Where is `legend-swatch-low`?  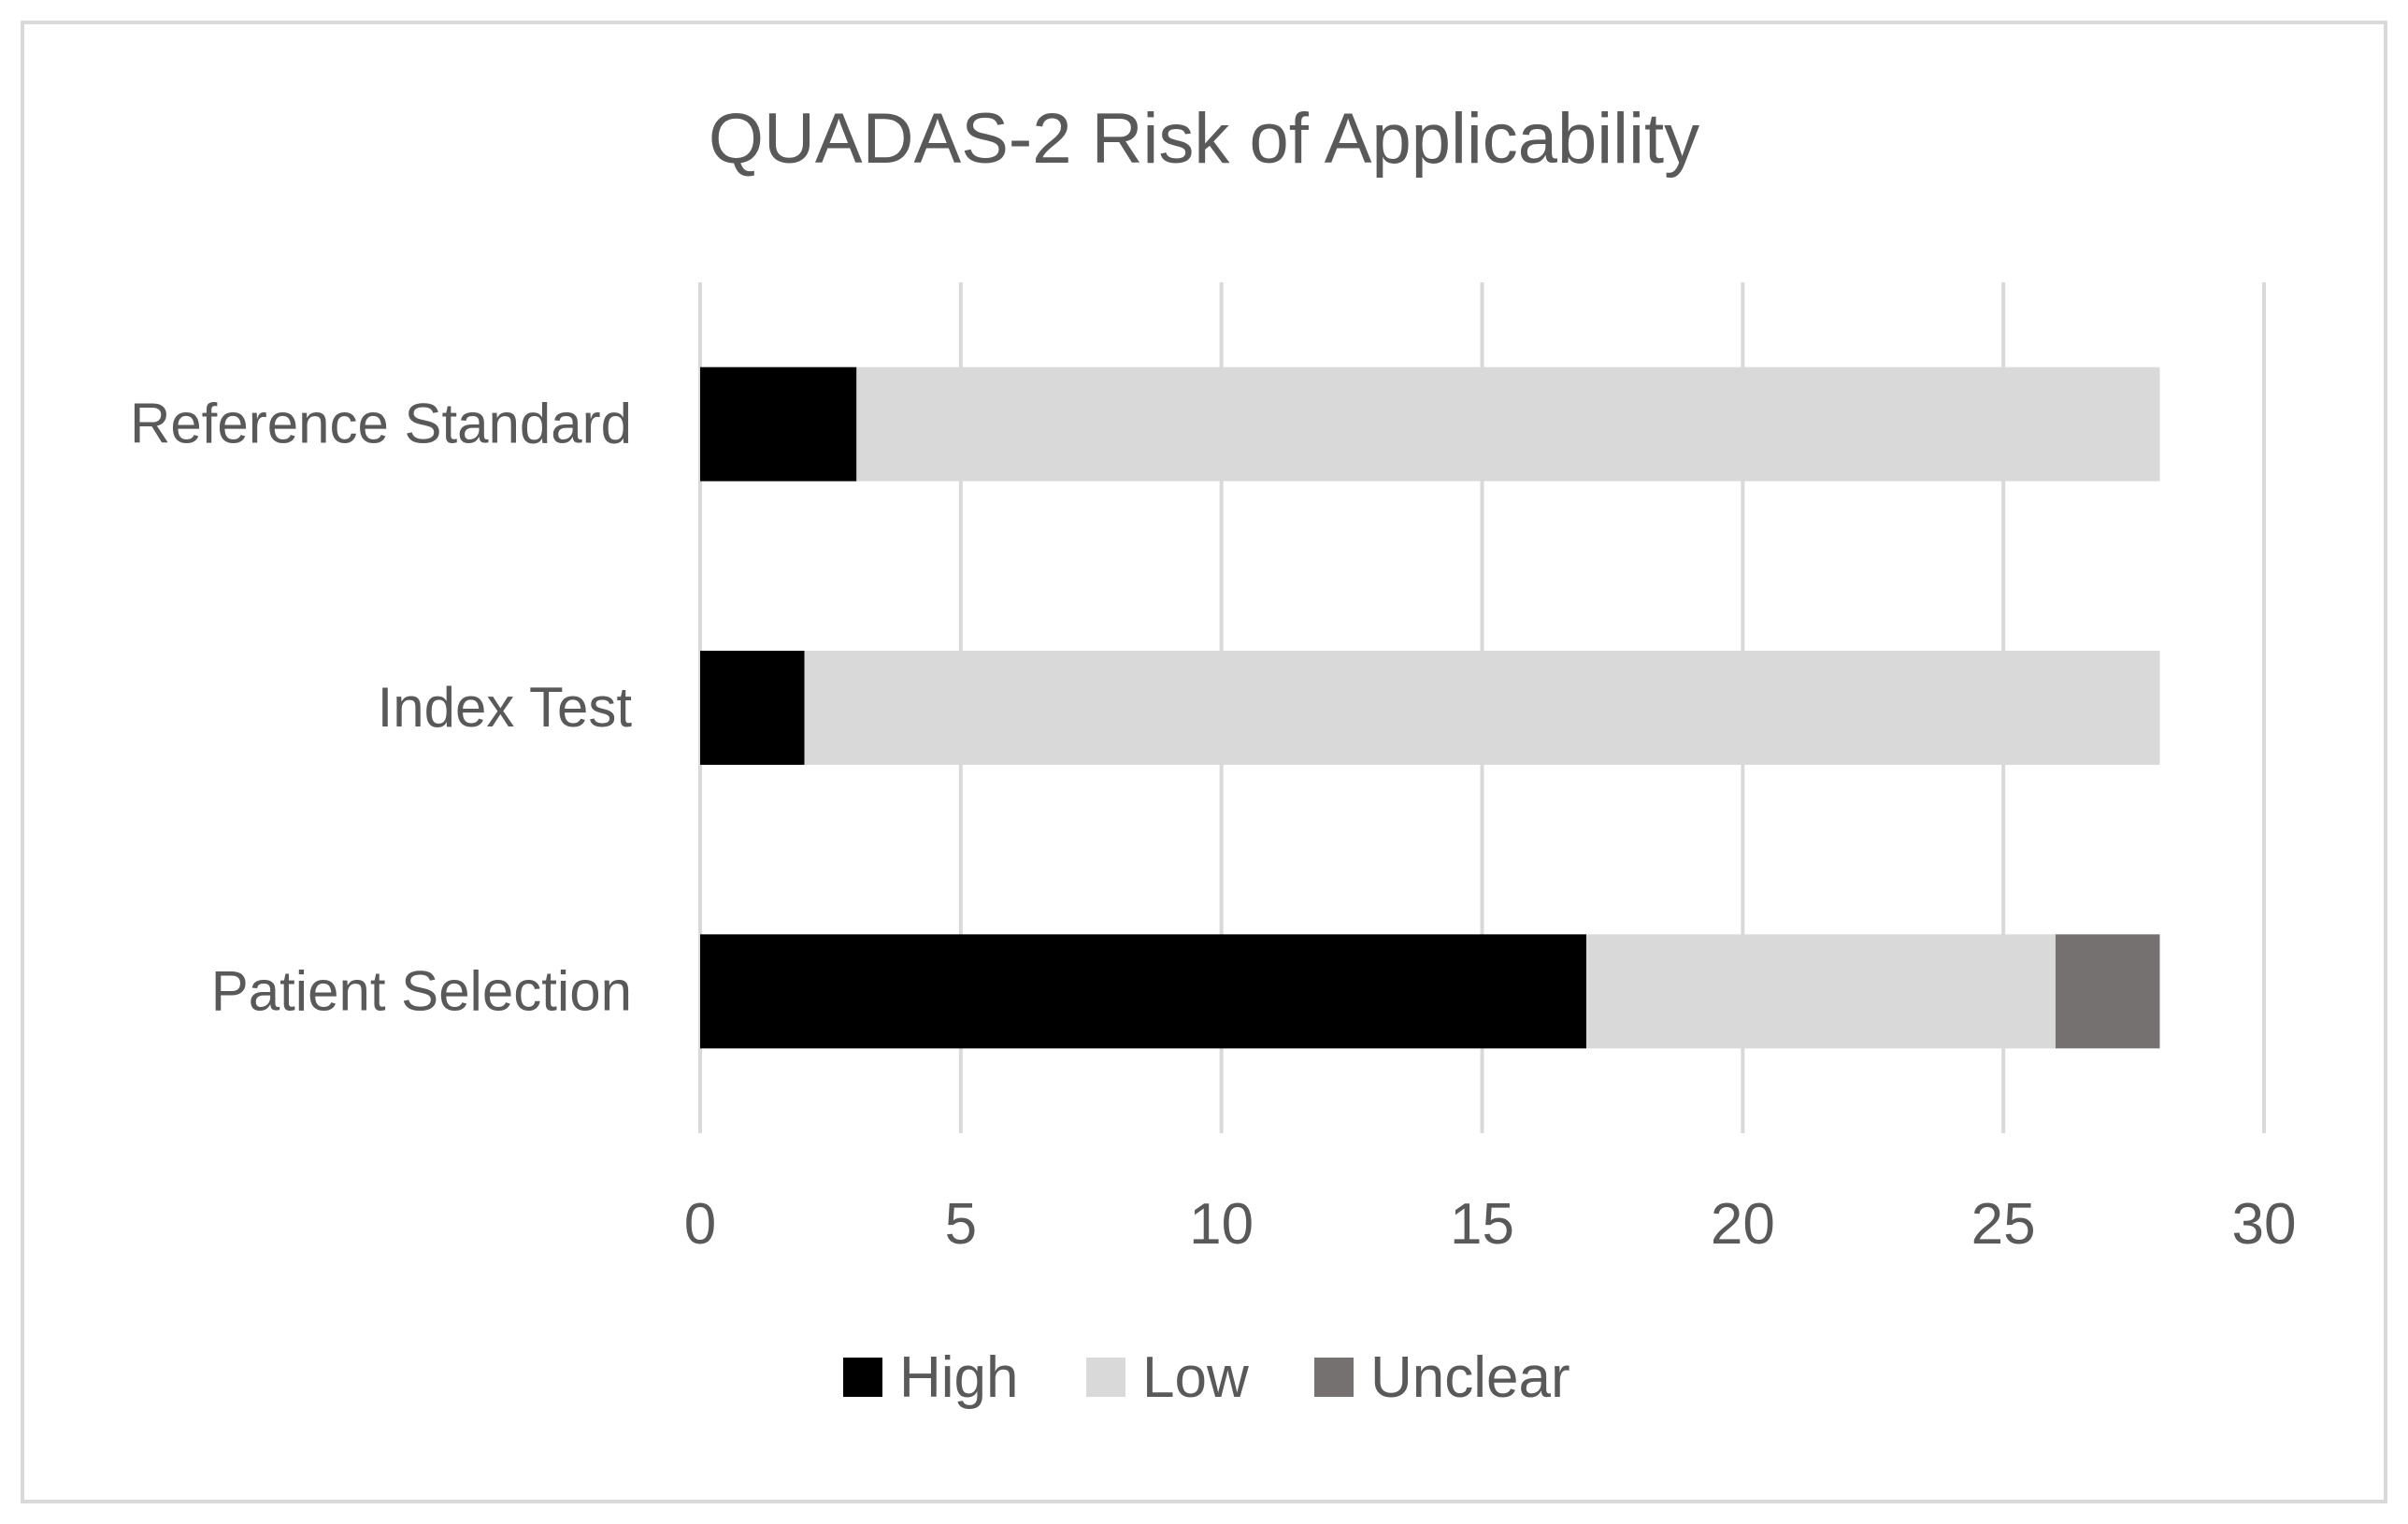 legend-swatch-low is located at coordinates (1105, 1377).